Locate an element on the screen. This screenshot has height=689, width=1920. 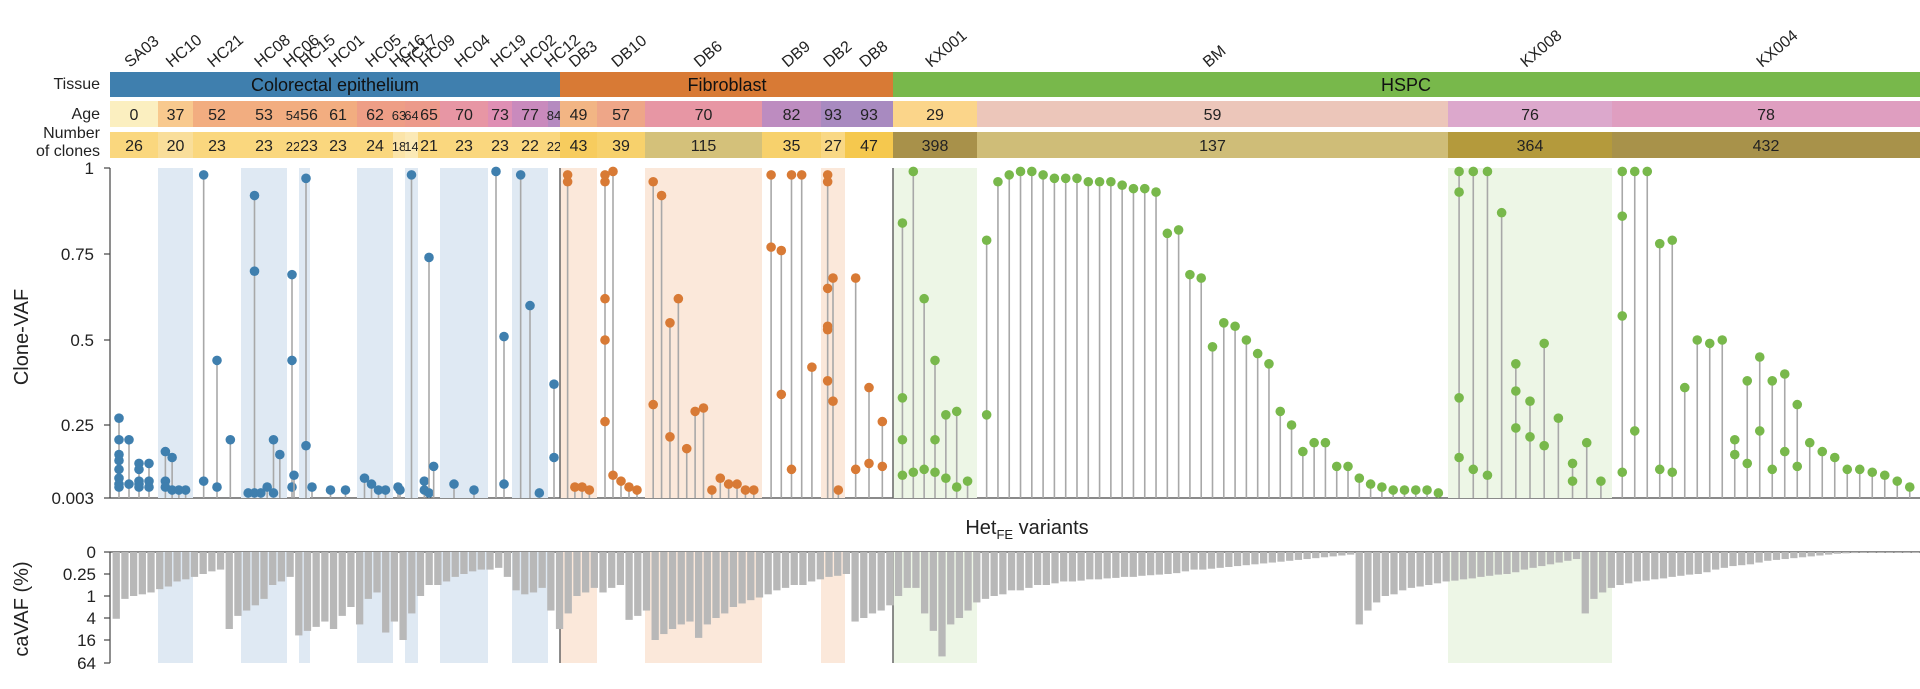
cavaf-axis-label: caVAF (%) is located at coordinates (22, 608).